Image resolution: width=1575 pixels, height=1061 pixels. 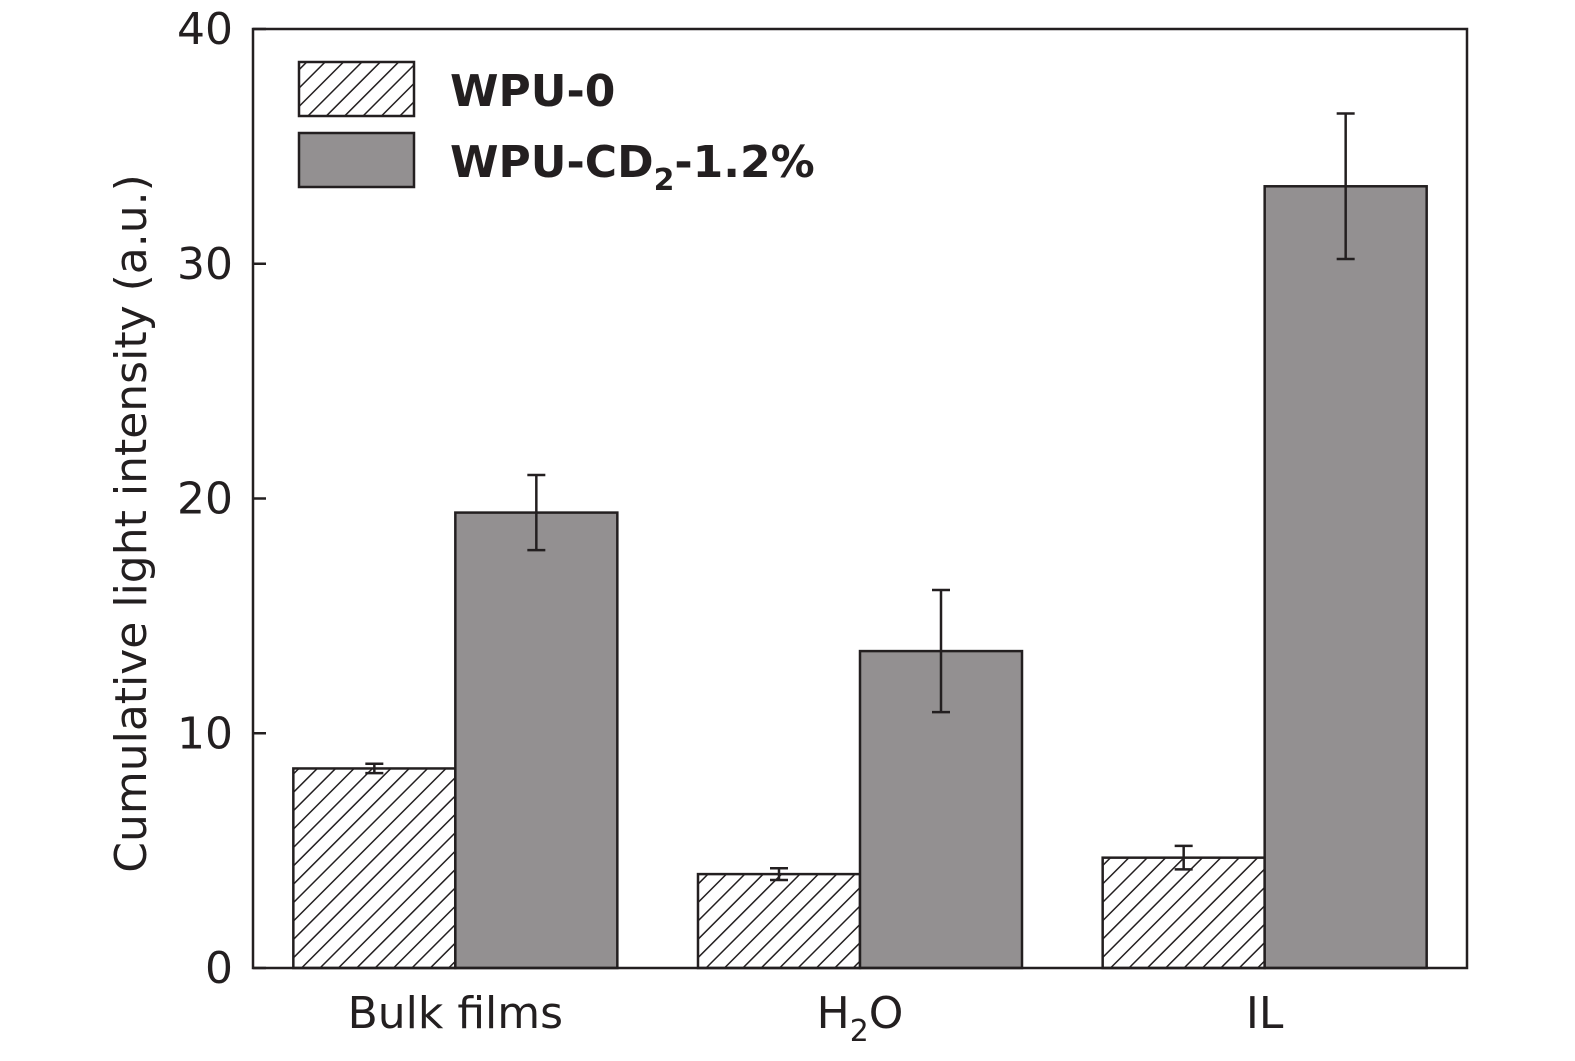 What do you see at coordinates (816, 1018) in the screenshot?
I see `x-axis: Bulk films H2O IL` at bounding box center [816, 1018].